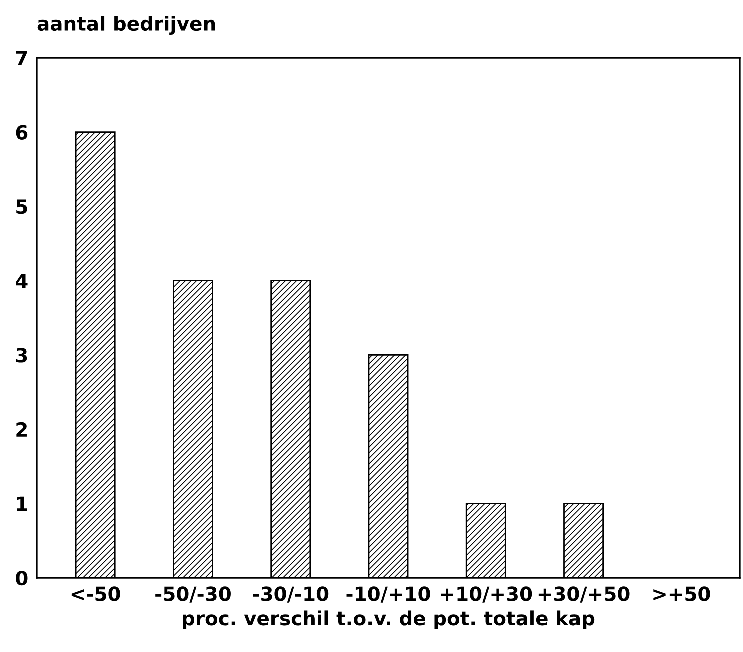 The height and width of the screenshot is (652, 743). Describe the element at coordinates (388, 594) in the screenshot. I see `x-tick-label: -10/+10` at that location.